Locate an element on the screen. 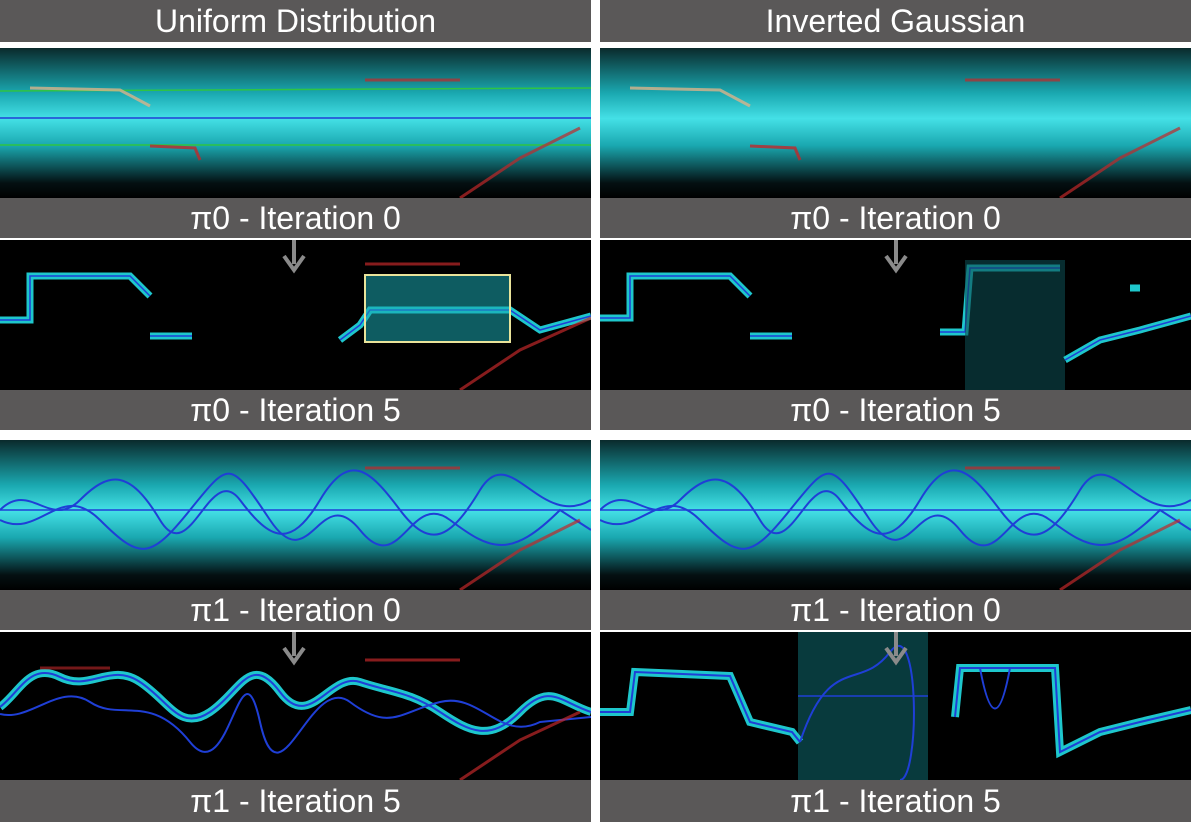  column-title: Inverted Gaussian is located at coordinates (895, 21).